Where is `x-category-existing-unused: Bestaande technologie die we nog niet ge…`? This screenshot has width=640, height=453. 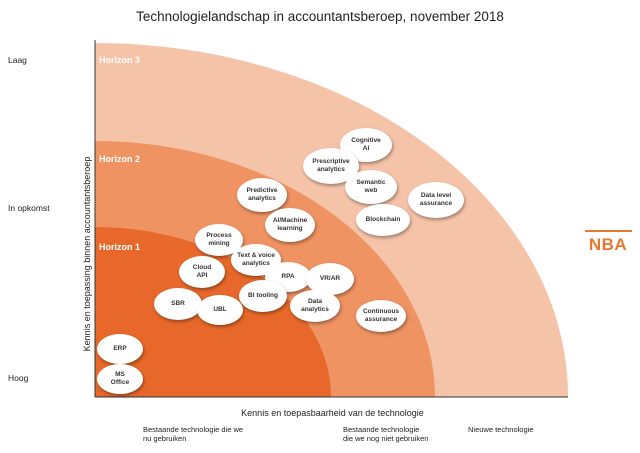
x-category-existing-unused: Bestaande technologie die we nog niet ge… is located at coordinates (386, 434).